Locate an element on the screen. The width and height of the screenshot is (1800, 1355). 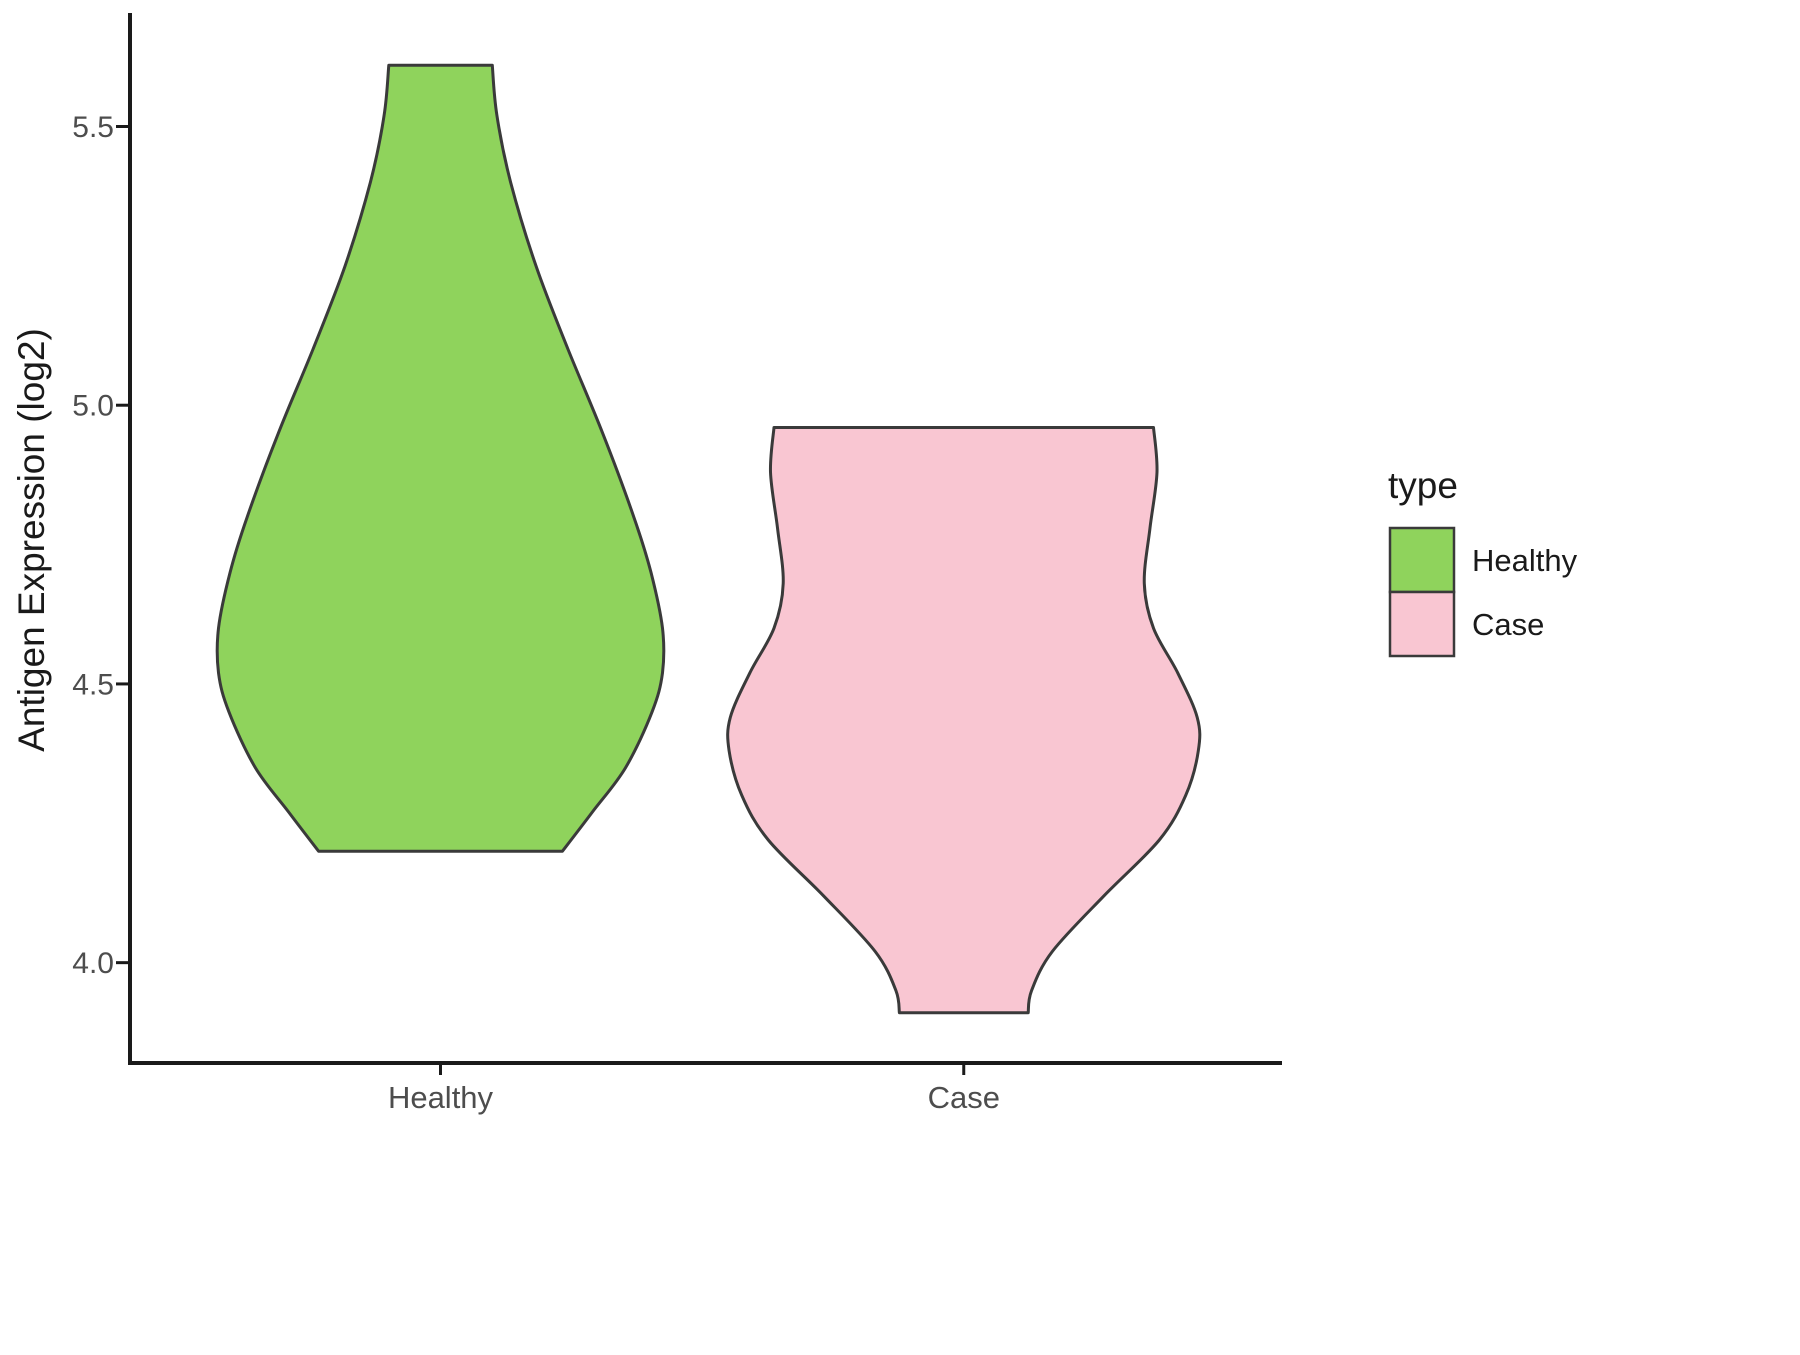
y-tick-labels: 4.0 4.5 5.0 5.5 is located at coordinates (93, 545).